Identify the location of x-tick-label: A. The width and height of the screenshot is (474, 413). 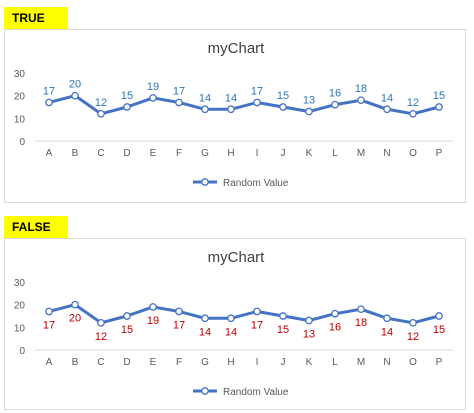
(49, 153).